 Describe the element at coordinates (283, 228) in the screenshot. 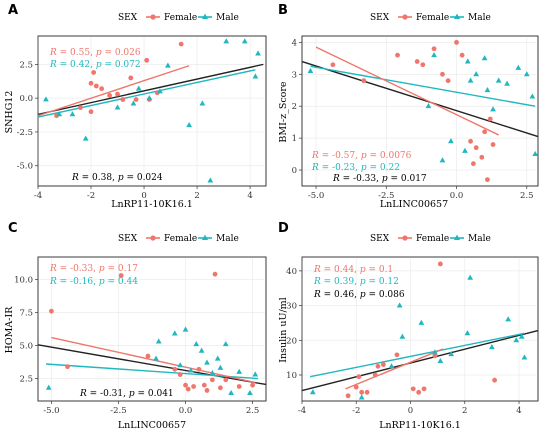

I see `panel-letter: D` at that location.